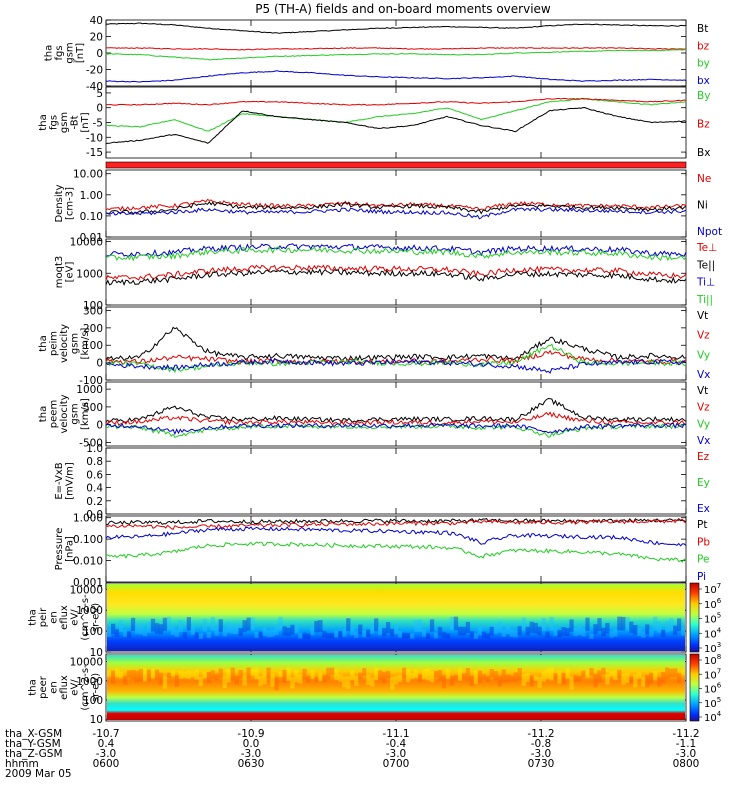  I want to click on series-line-ti, so click(396, 250).